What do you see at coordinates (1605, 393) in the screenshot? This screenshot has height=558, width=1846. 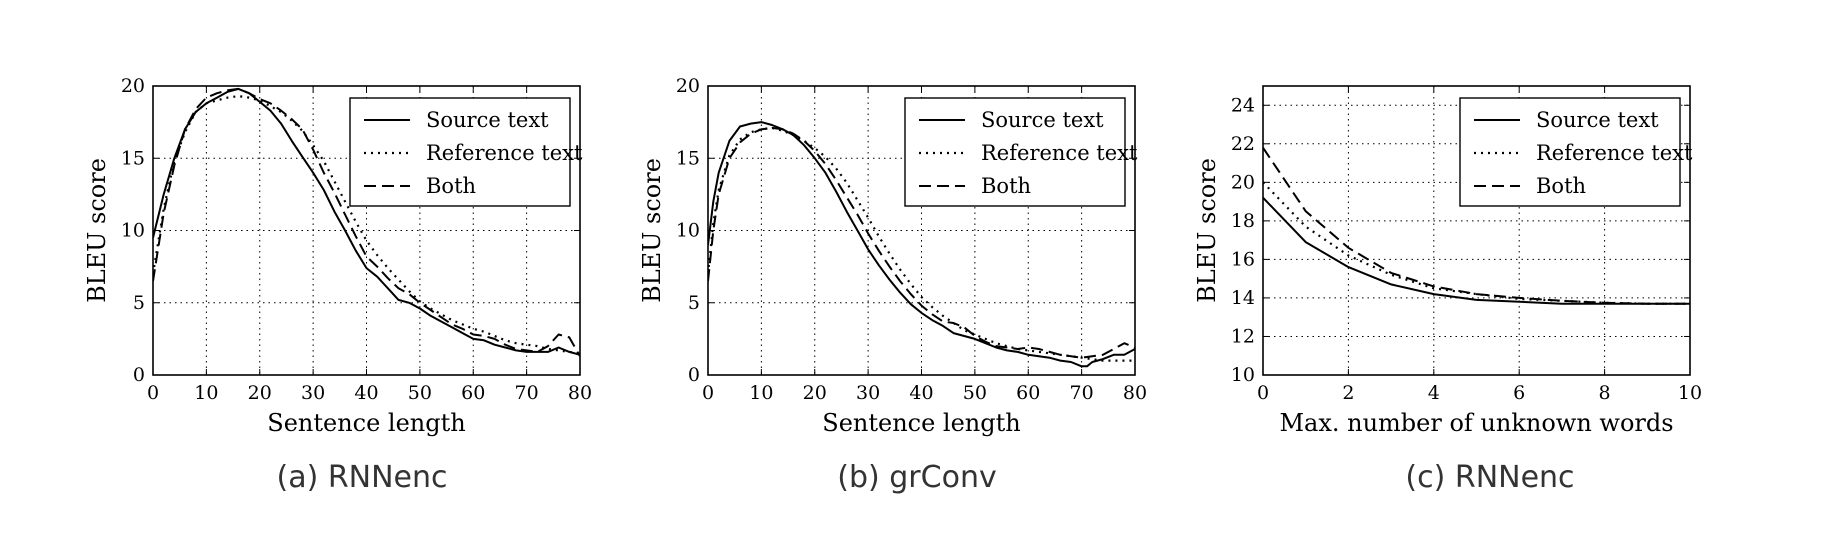 I see `x-tick-label: 8` at bounding box center [1605, 393].